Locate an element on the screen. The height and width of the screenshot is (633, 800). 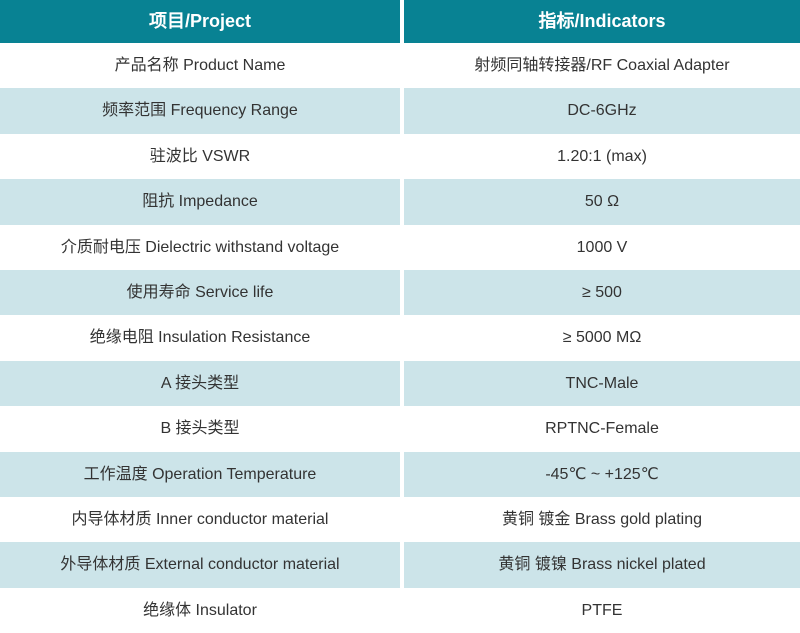
cell-project: 外导体材质 External conductor material is located at coordinates (200, 565).